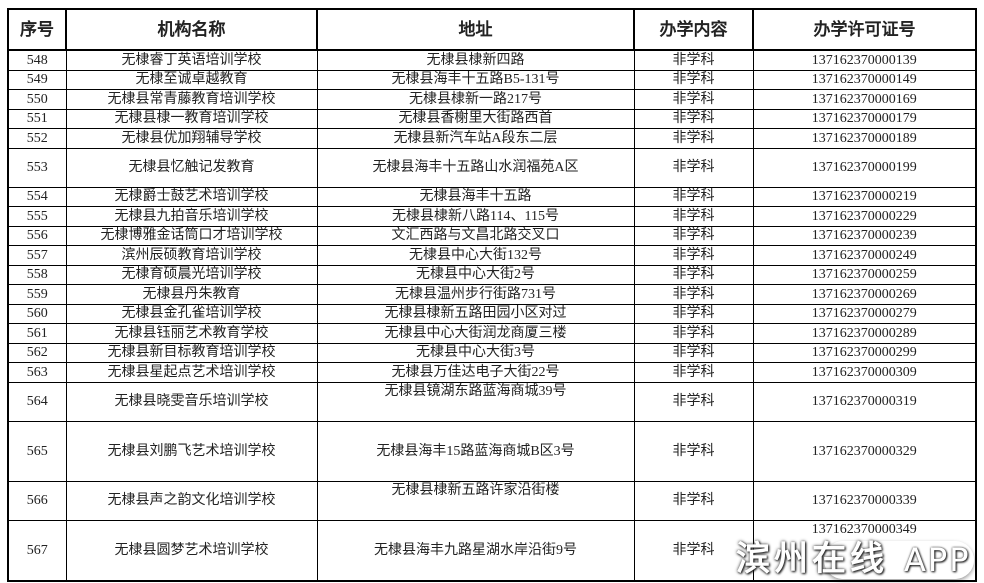  Describe the element at coordinates (864, 500) in the screenshot. I see `cell-license: 137162370000339` at that location.